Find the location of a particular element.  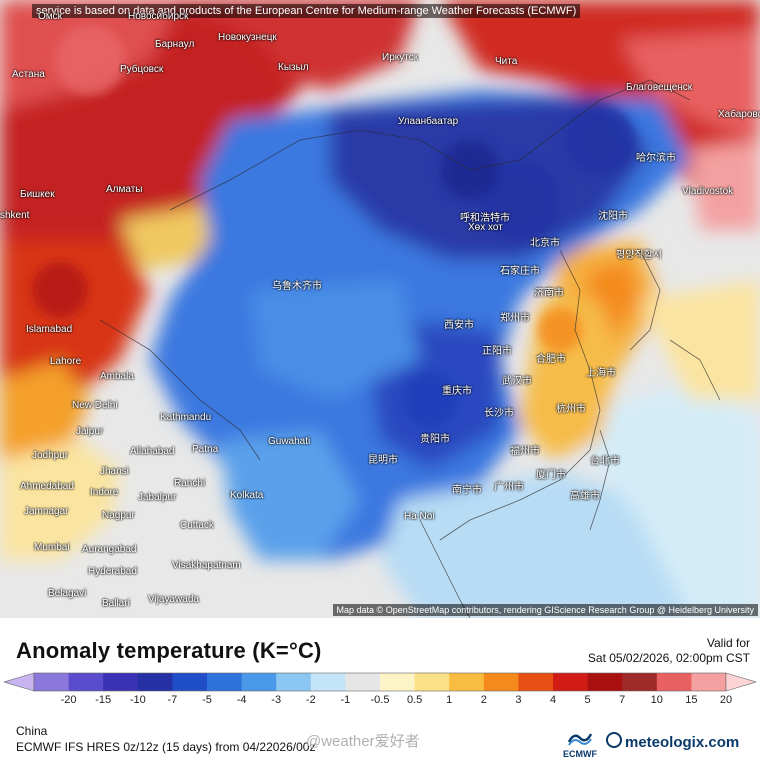

place-label: 北京市 is located at coordinates (545, 243).